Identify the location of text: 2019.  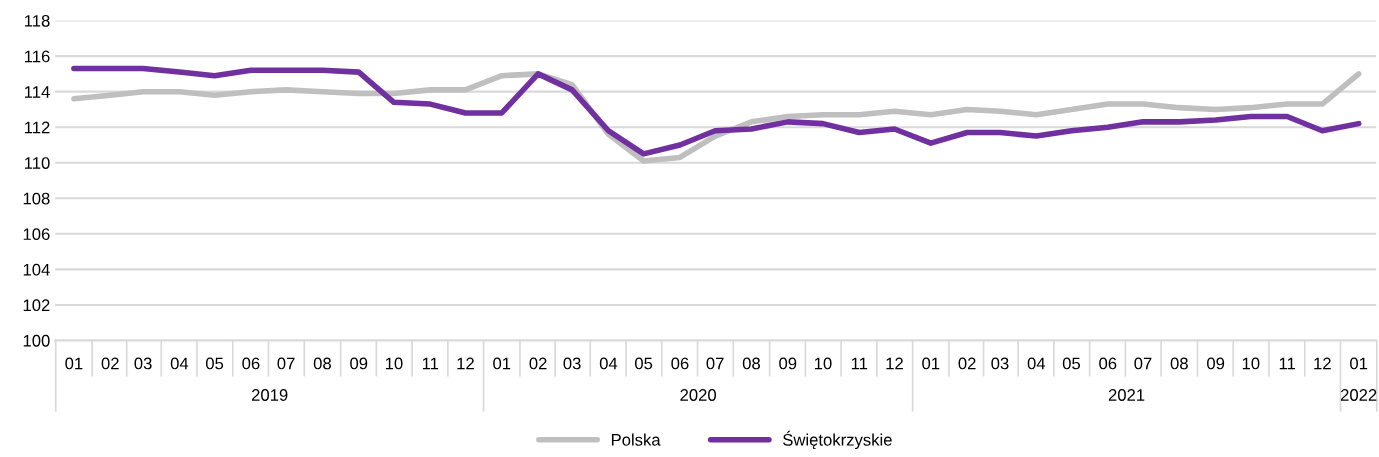
(269, 395).